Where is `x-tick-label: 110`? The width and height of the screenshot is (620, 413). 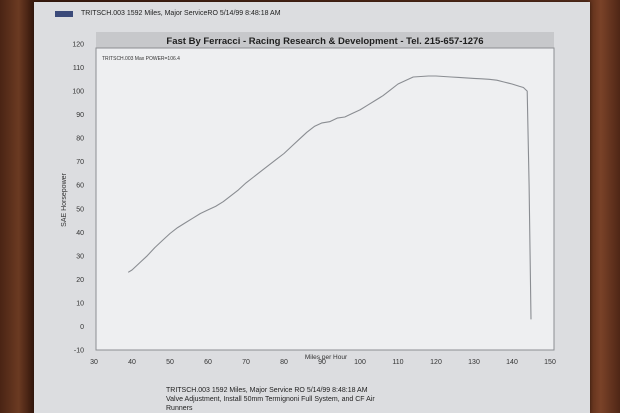
x-tick-label: 110 is located at coordinates (397, 362).